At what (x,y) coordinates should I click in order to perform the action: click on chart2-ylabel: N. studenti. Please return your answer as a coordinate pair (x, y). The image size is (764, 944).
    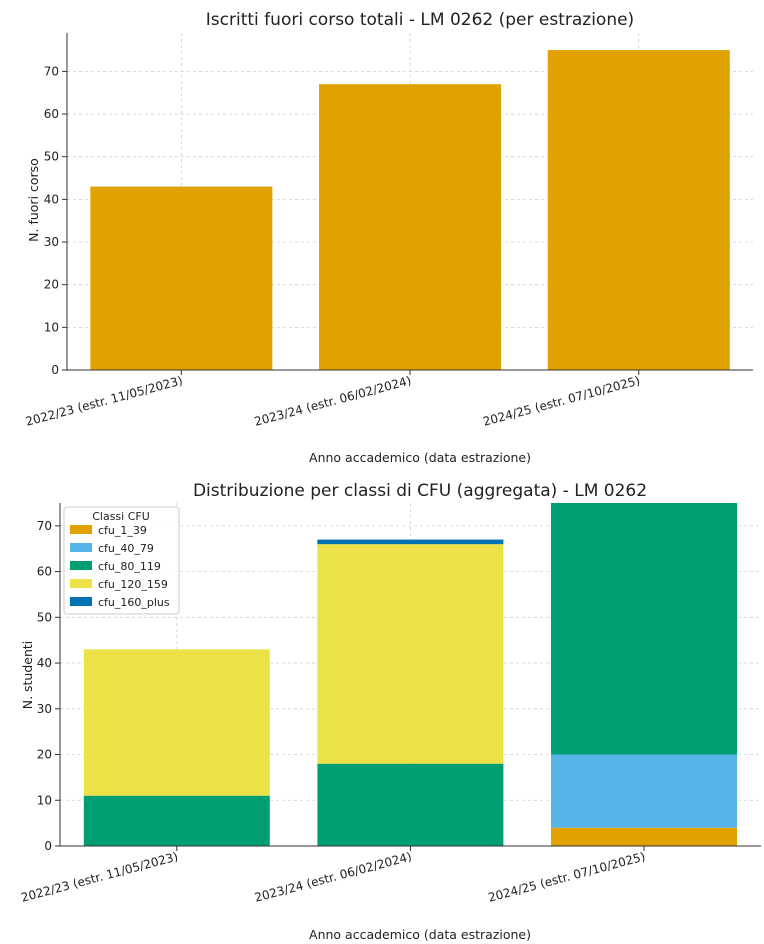
    Looking at the image, I should click on (27, 675).